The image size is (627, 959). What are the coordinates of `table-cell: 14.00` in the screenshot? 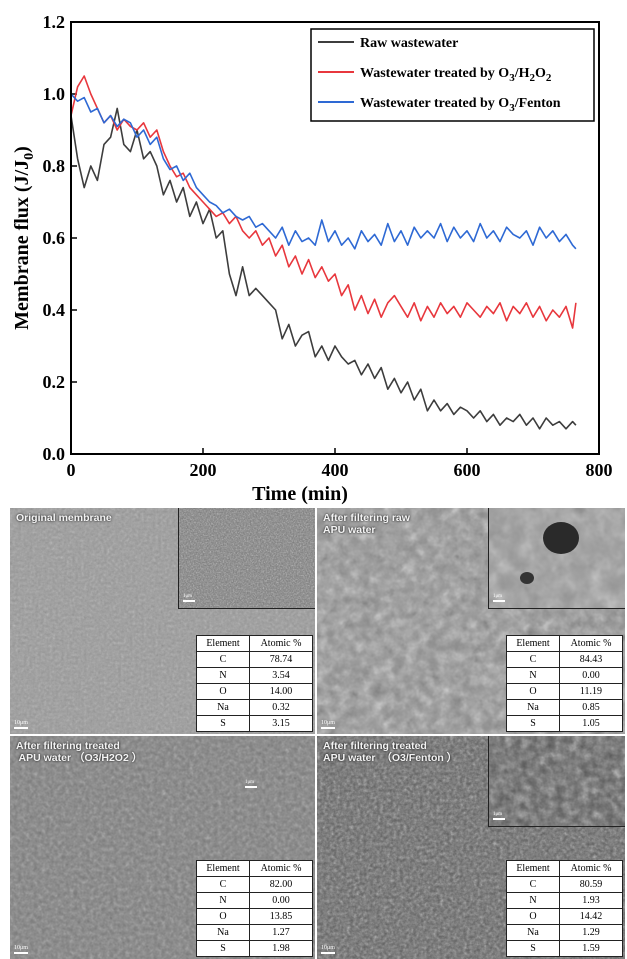 It's located at (281, 691).